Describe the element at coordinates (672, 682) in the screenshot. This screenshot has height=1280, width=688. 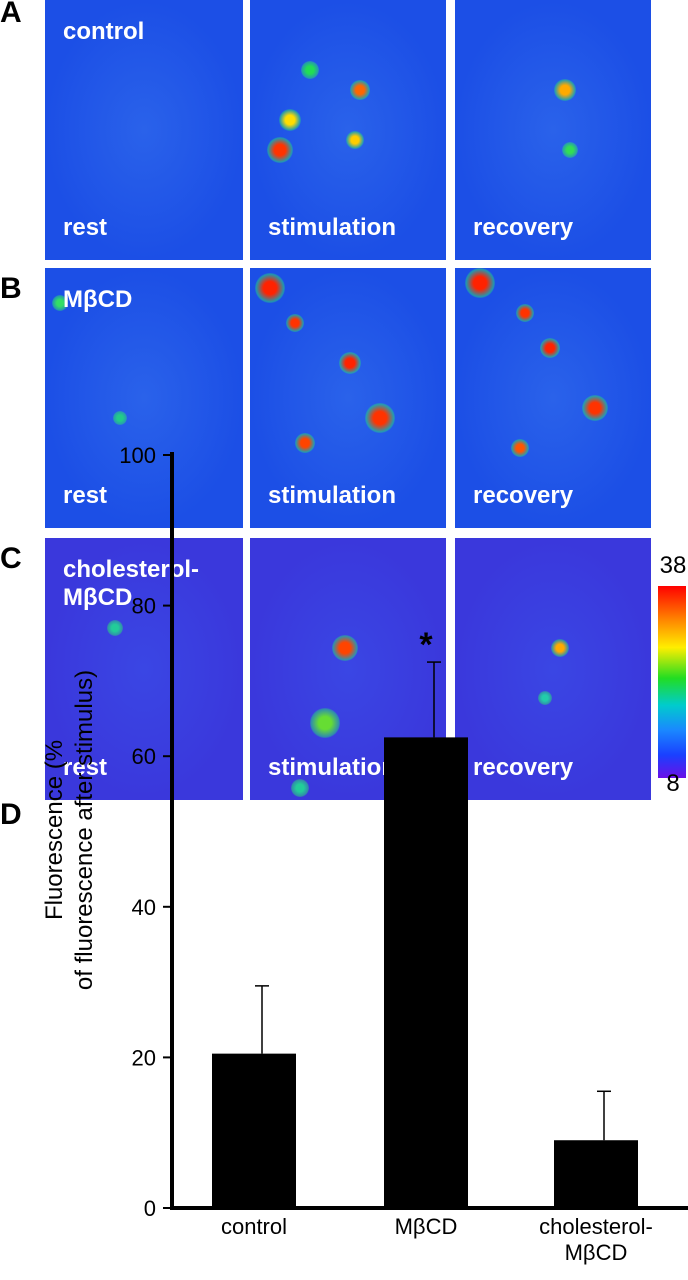
I see `colorbar` at that location.